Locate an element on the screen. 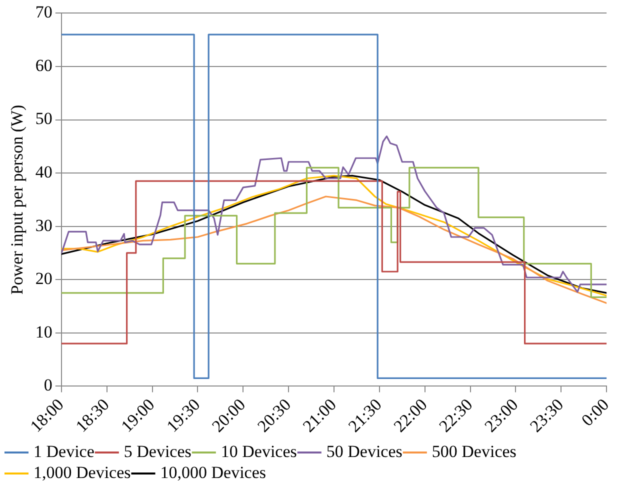  x-tick-label: 0:00 is located at coordinates (595, 412).